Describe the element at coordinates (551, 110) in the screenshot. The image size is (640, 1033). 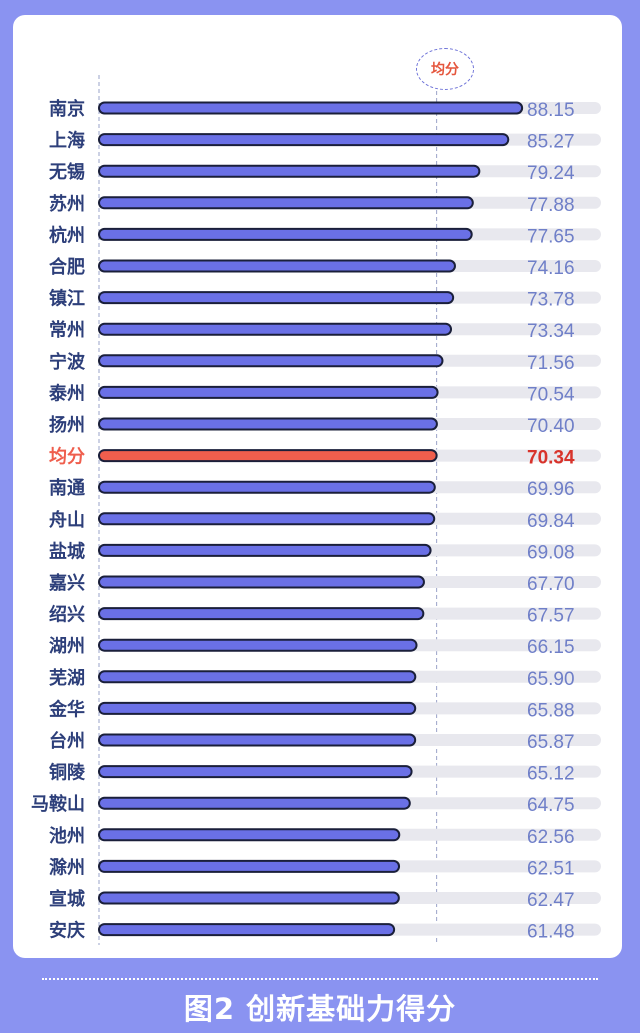
I see `value-label: 88.15` at that location.